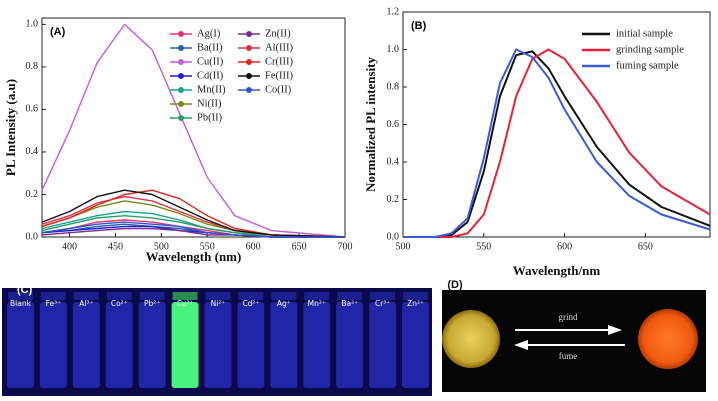  I want to click on vial-label: Ni²⁺, so click(218, 303).